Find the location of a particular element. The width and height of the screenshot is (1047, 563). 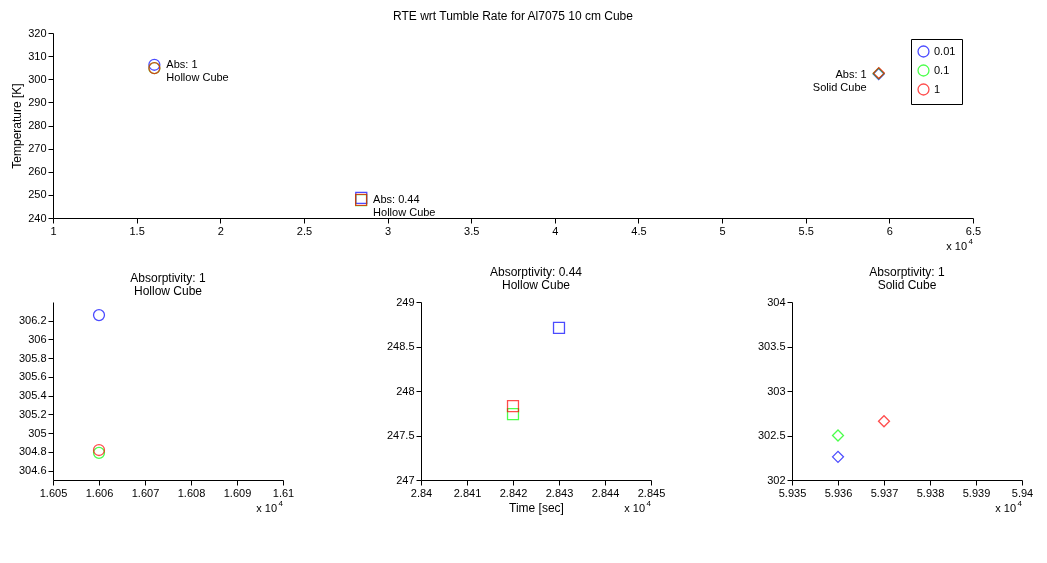

y-tick-label: 260 is located at coordinates (37, 171).